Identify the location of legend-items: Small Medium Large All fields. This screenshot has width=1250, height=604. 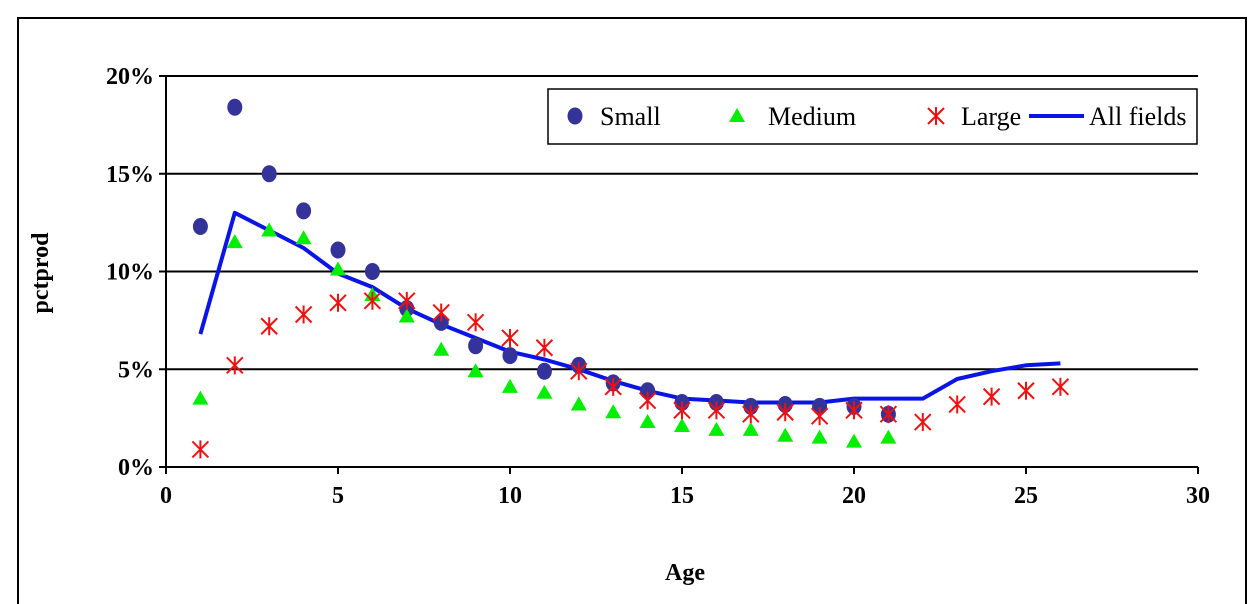
(877, 116).